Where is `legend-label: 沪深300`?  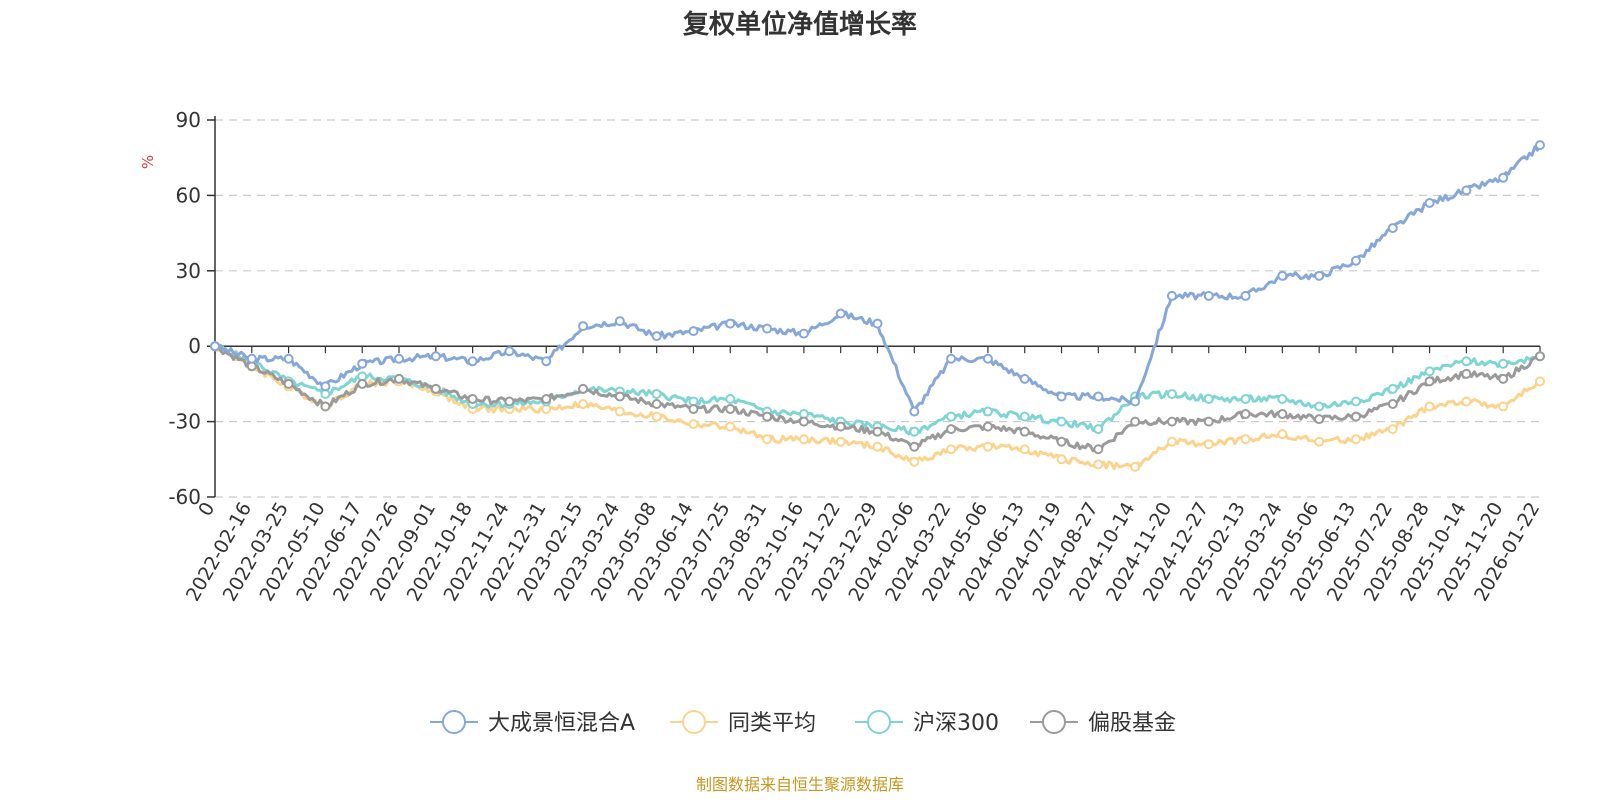 legend-label: 沪深300 is located at coordinates (956, 723).